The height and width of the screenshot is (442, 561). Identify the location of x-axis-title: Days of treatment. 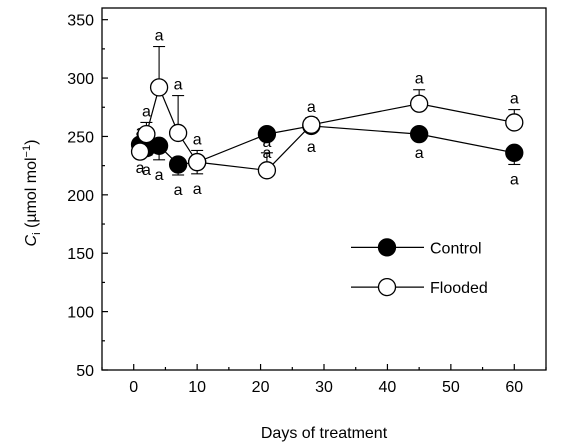
(324, 433).